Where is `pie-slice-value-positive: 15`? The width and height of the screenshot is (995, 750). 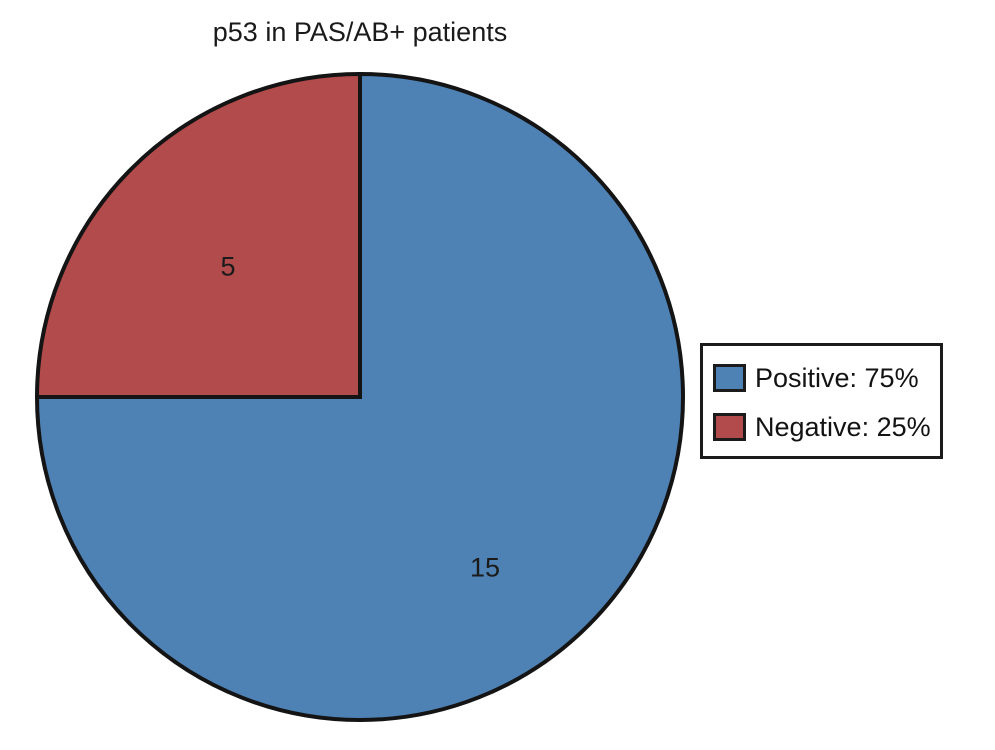
pie-slice-value-positive: 15 is located at coordinates (485, 567).